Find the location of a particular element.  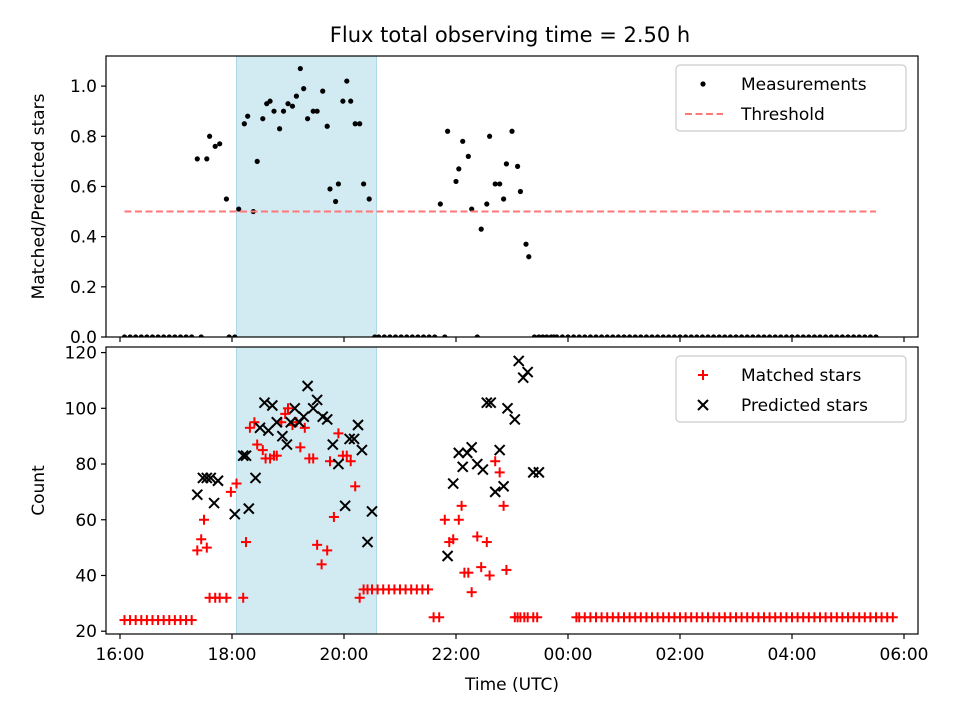

x-tick-label: 16:00 is located at coordinates (120, 655).